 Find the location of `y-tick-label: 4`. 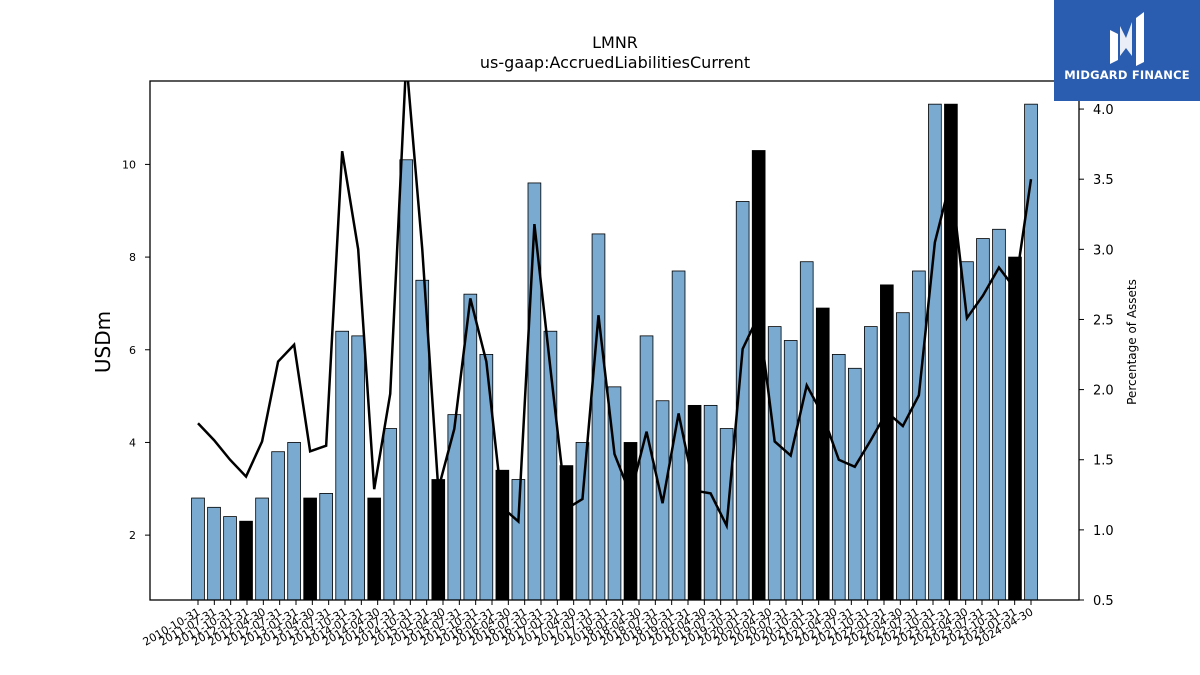

y-tick-label: 4 is located at coordinates (132, 442).